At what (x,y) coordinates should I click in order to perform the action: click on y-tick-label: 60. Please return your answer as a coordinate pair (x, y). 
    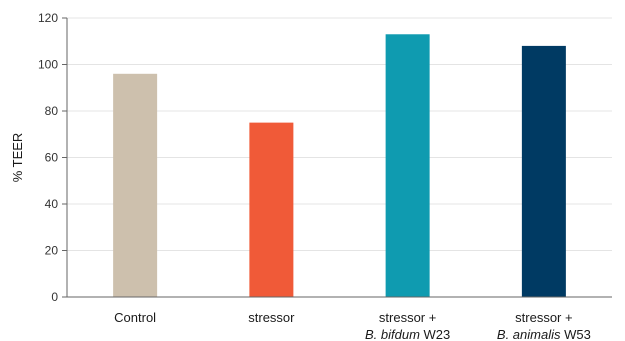
    Looking at the image, I should click on (52, 158).